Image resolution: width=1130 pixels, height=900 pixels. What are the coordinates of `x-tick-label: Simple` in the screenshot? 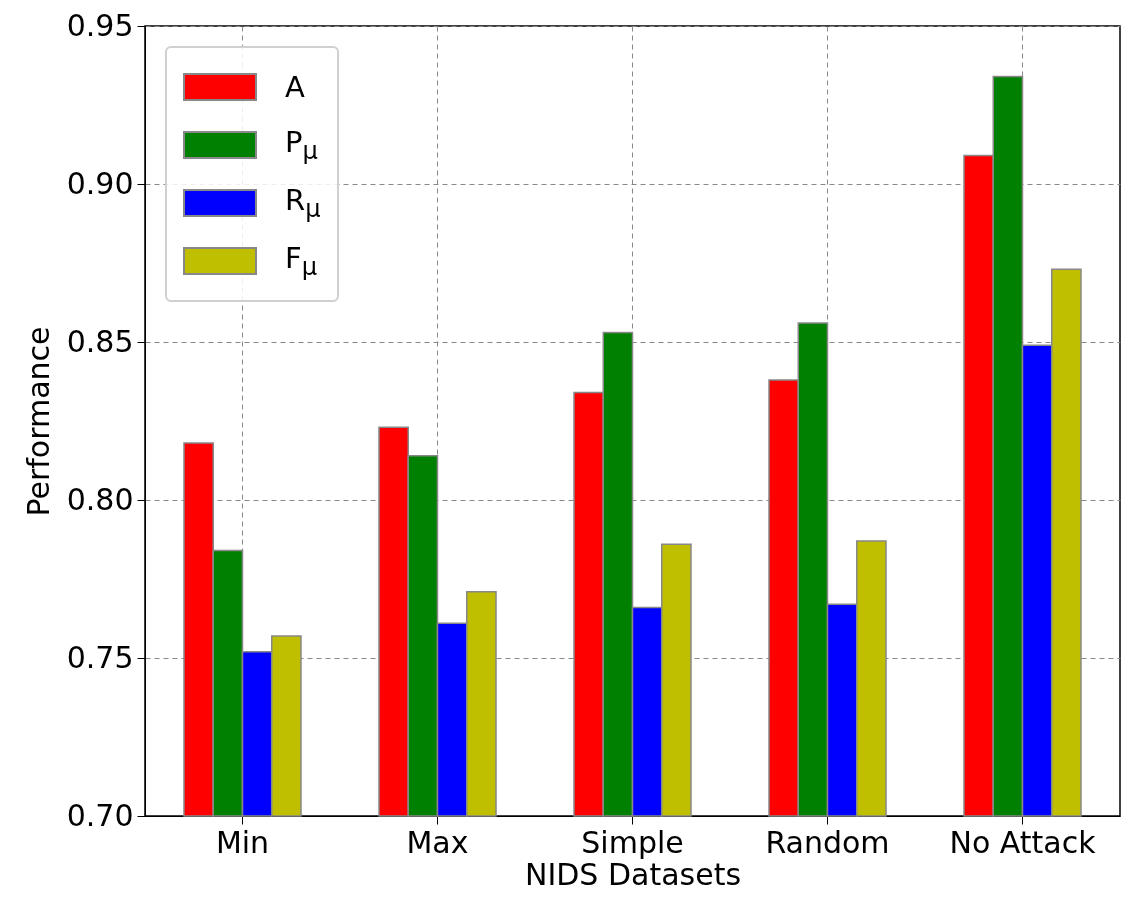 It's located at (632, 842).